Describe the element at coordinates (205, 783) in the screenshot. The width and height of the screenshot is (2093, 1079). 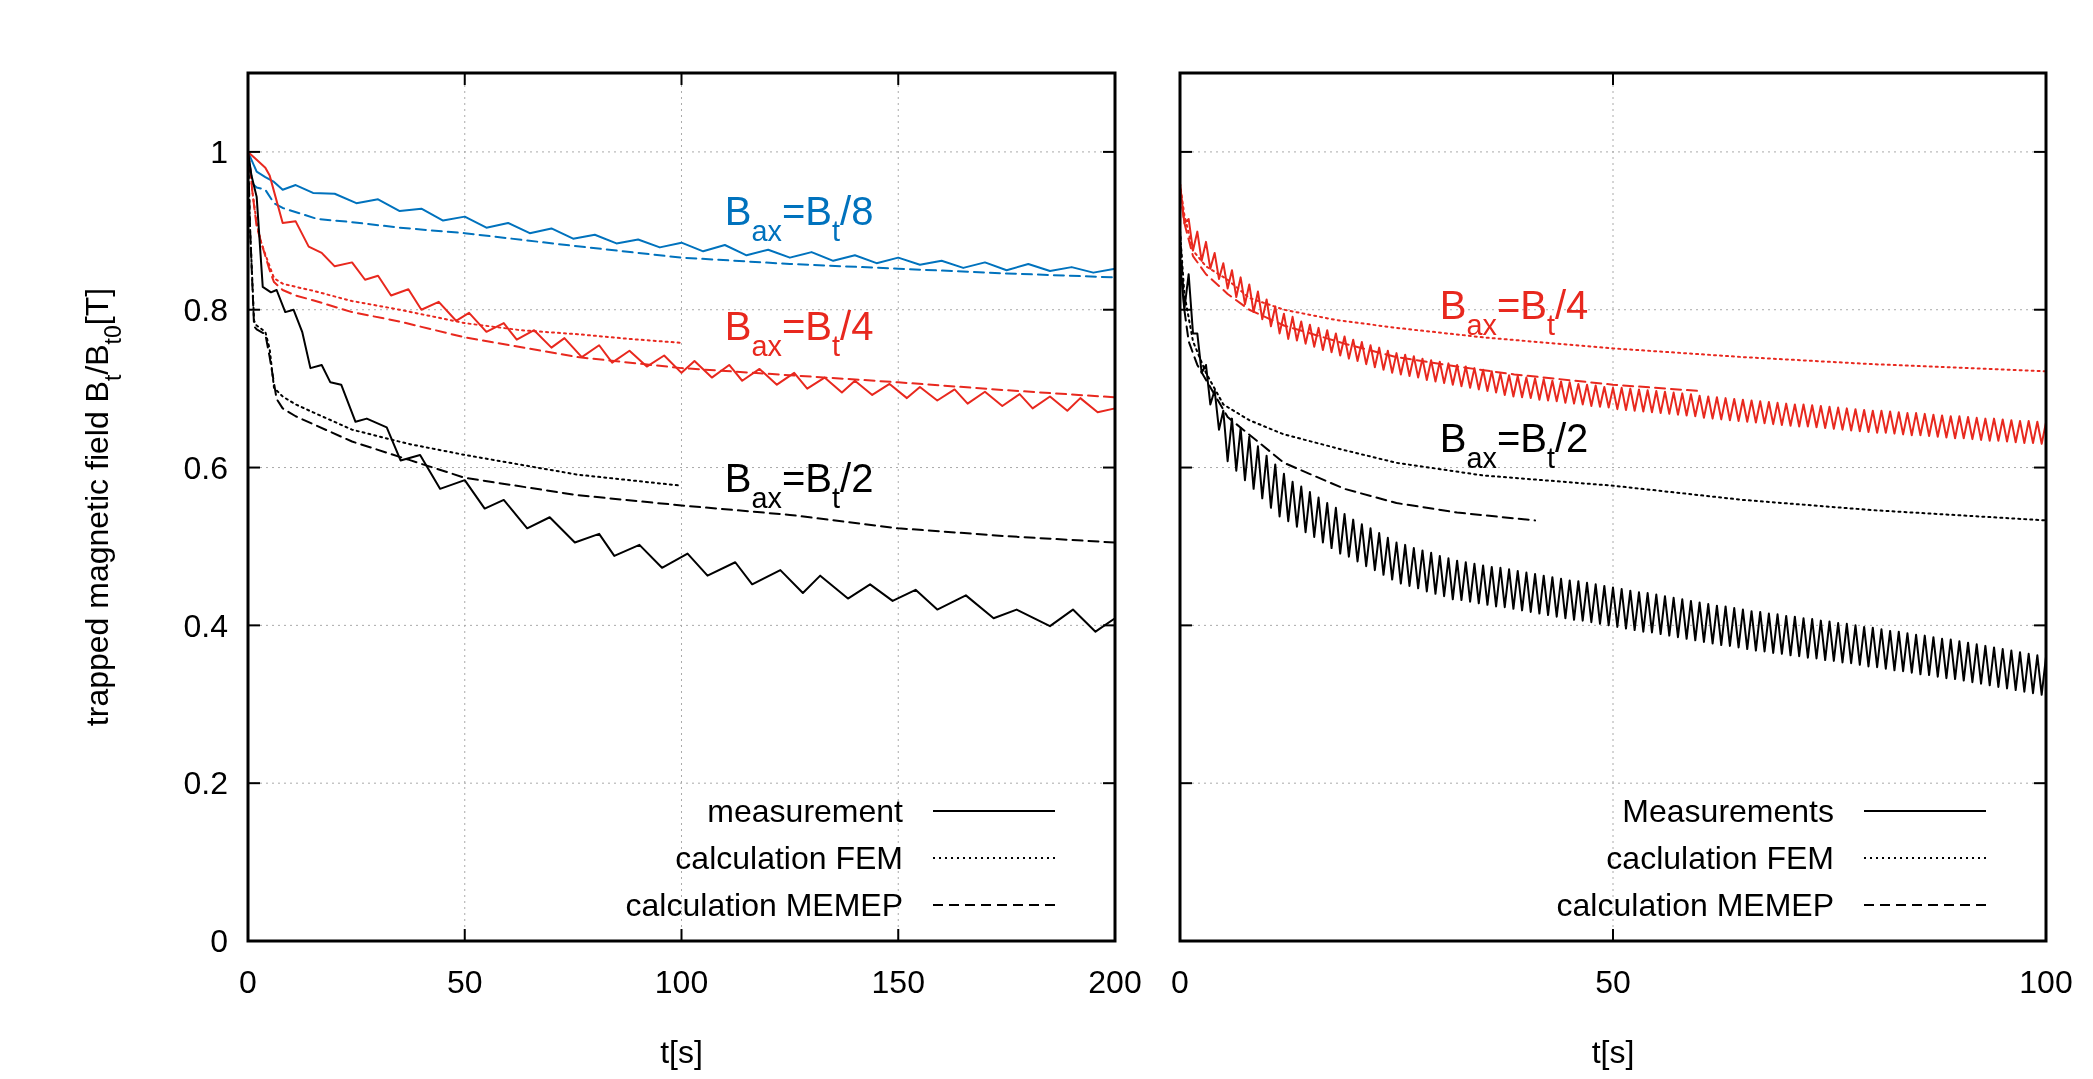
I see `y-tick-label: 0.2` at that location.